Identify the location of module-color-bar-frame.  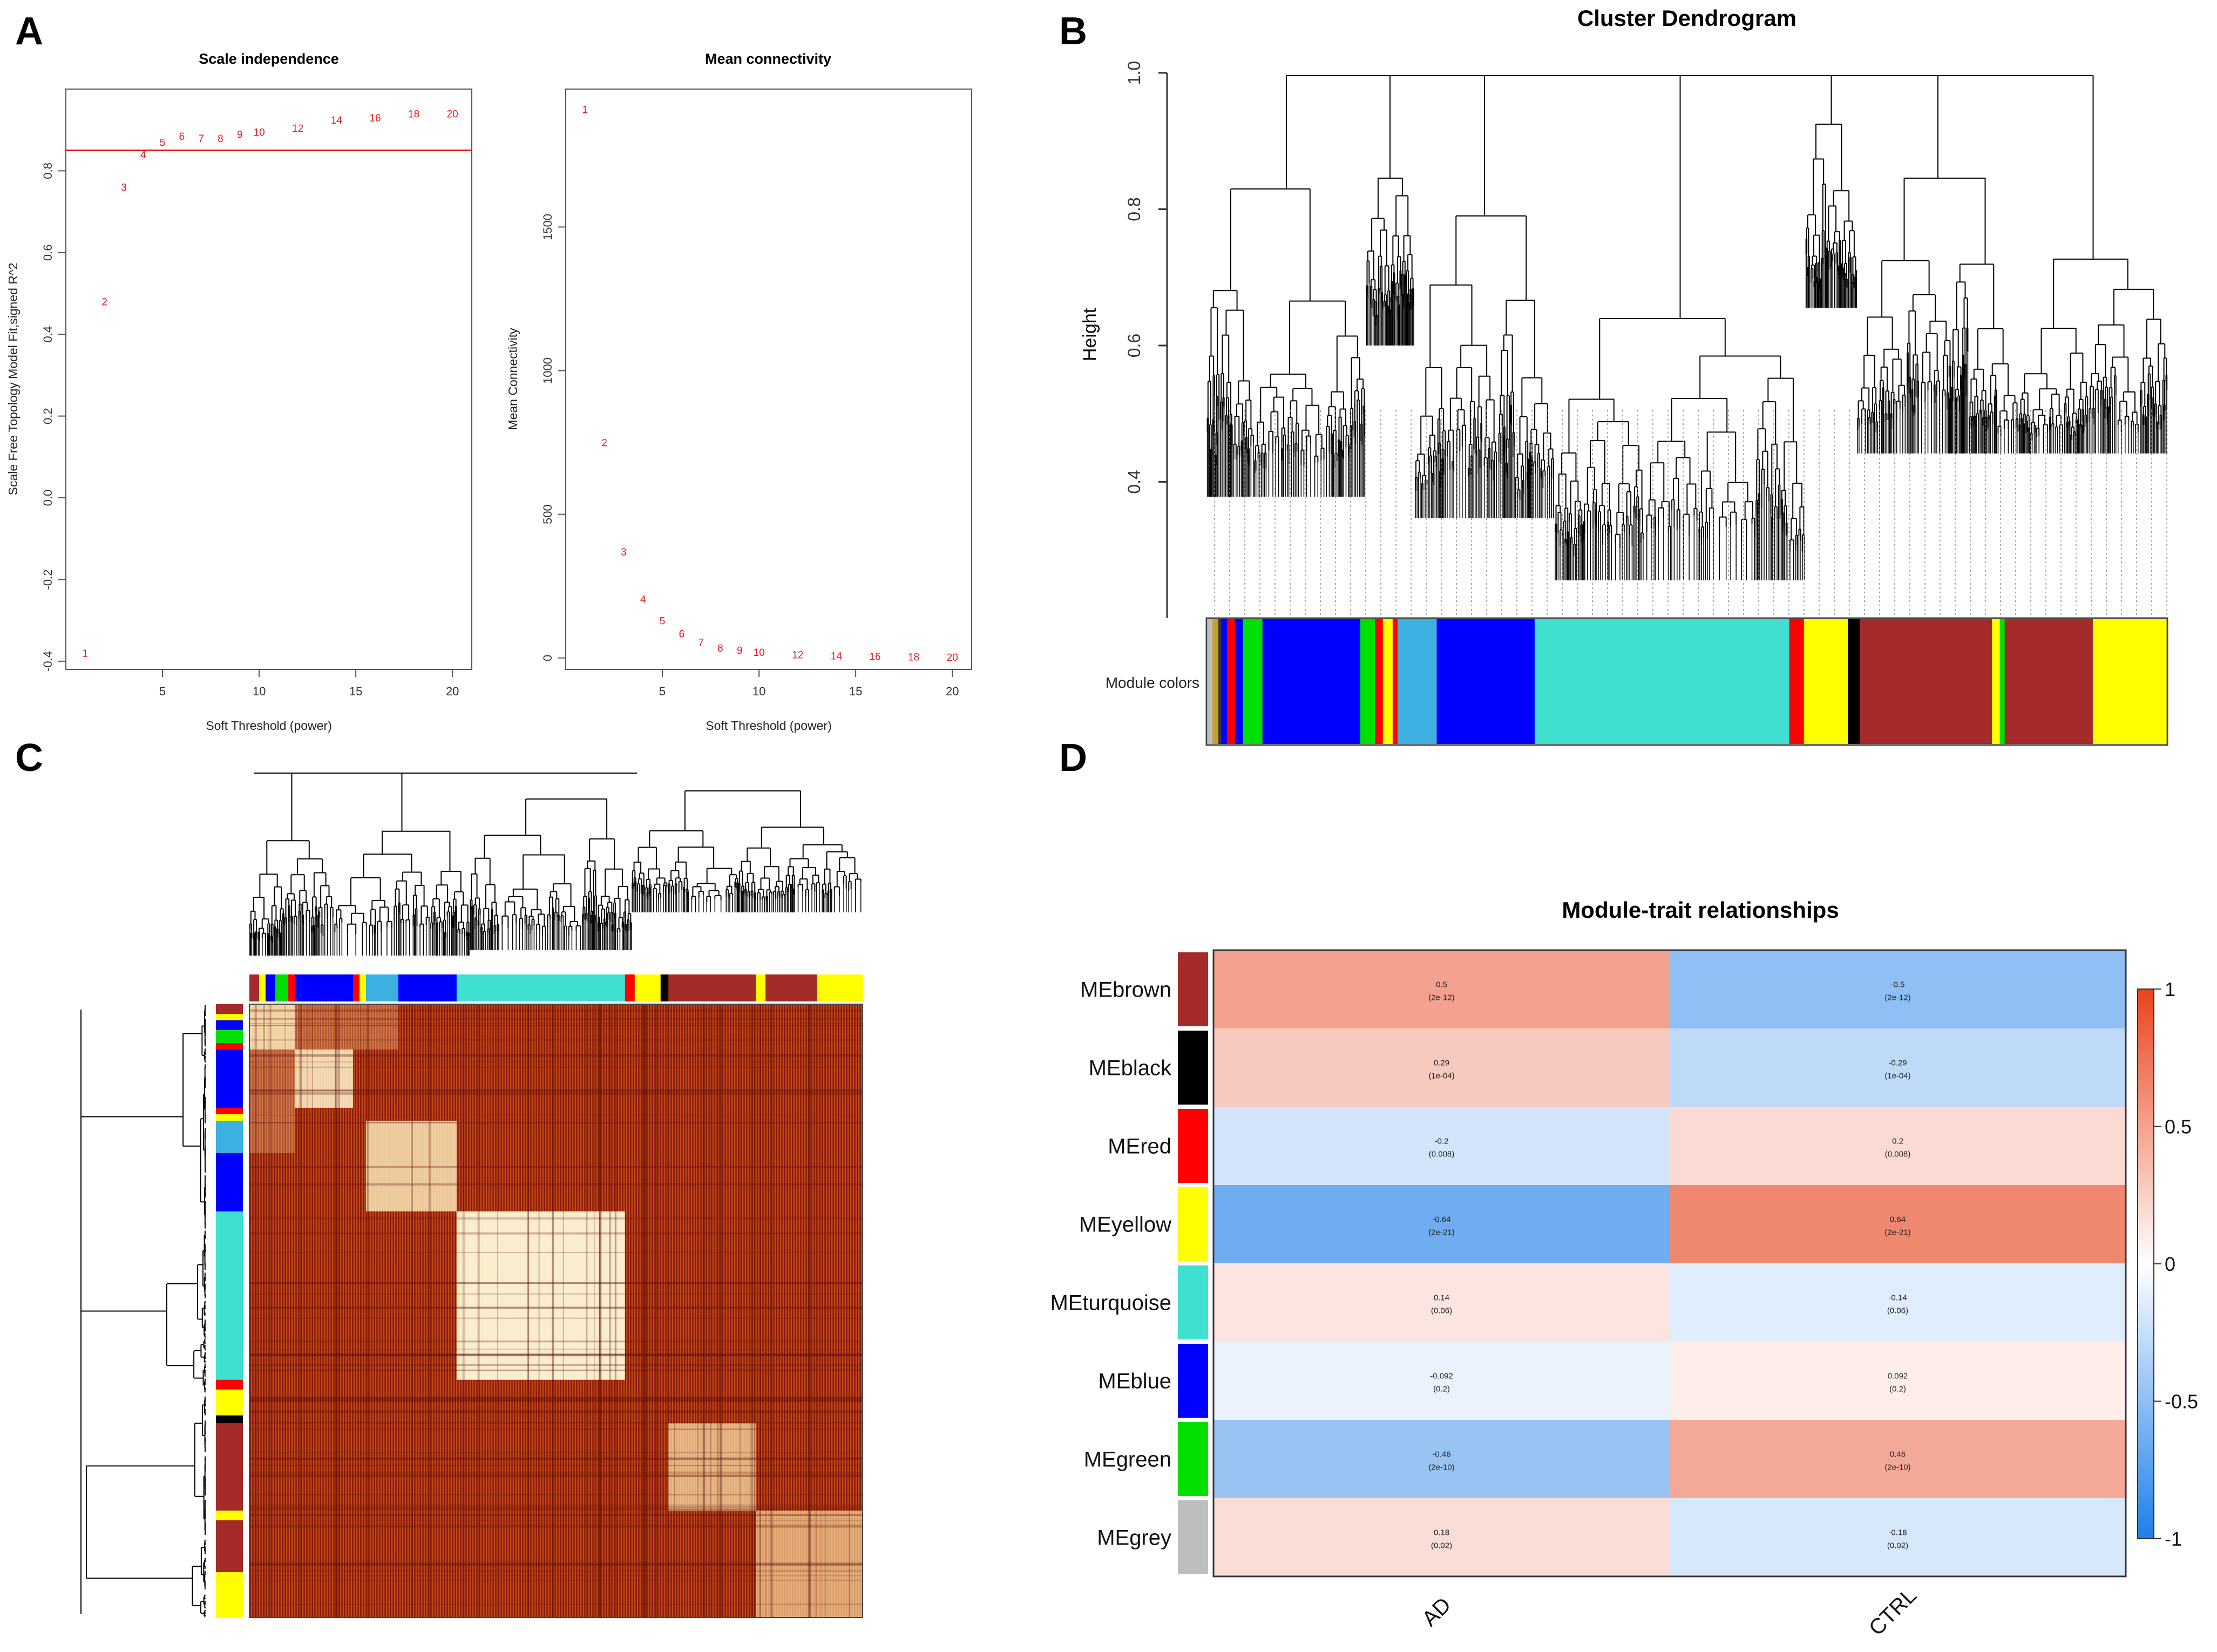
(1687, 681).